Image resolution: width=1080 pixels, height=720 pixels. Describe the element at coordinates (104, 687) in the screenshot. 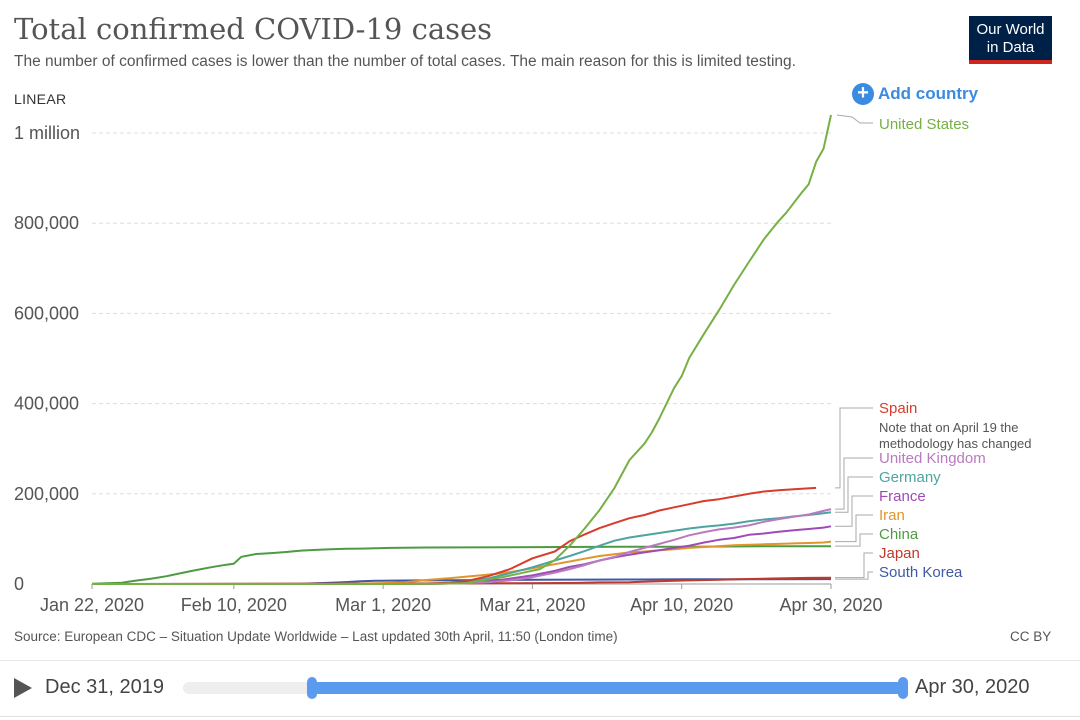

I see `timeline-start-date: Dec 31, 2019` at that location.